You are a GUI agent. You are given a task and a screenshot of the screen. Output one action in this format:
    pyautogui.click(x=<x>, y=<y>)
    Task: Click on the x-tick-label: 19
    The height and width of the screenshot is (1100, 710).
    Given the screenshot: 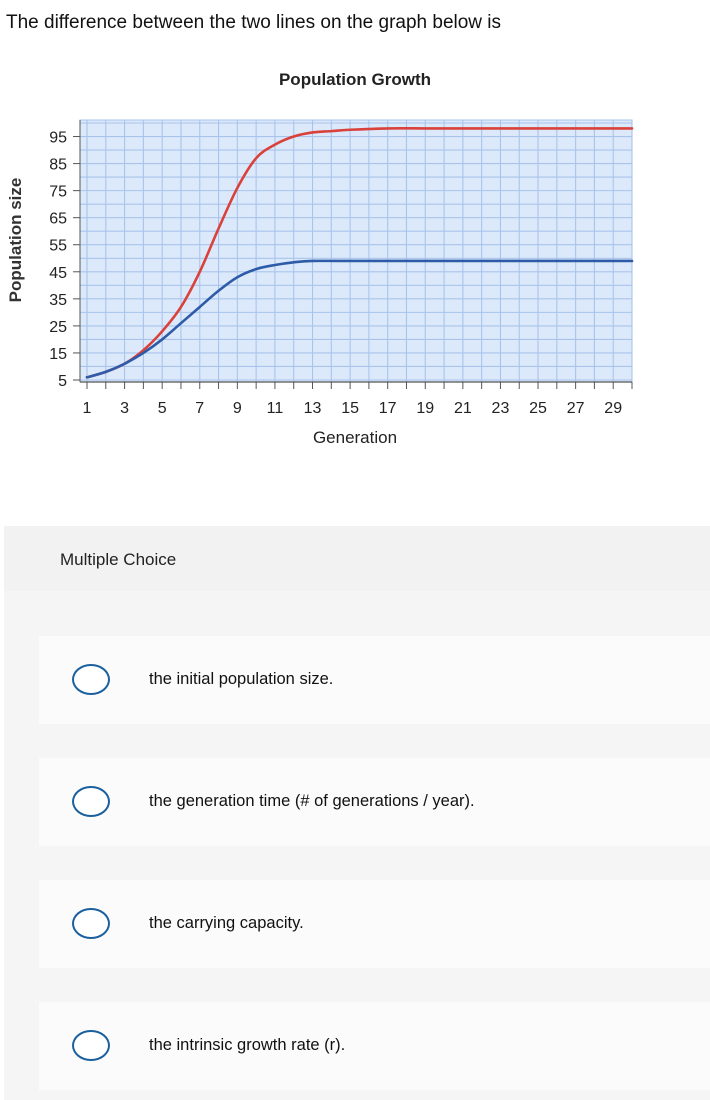 What is the action you would take?
    pyautogui.click(x=425, y=408)
    